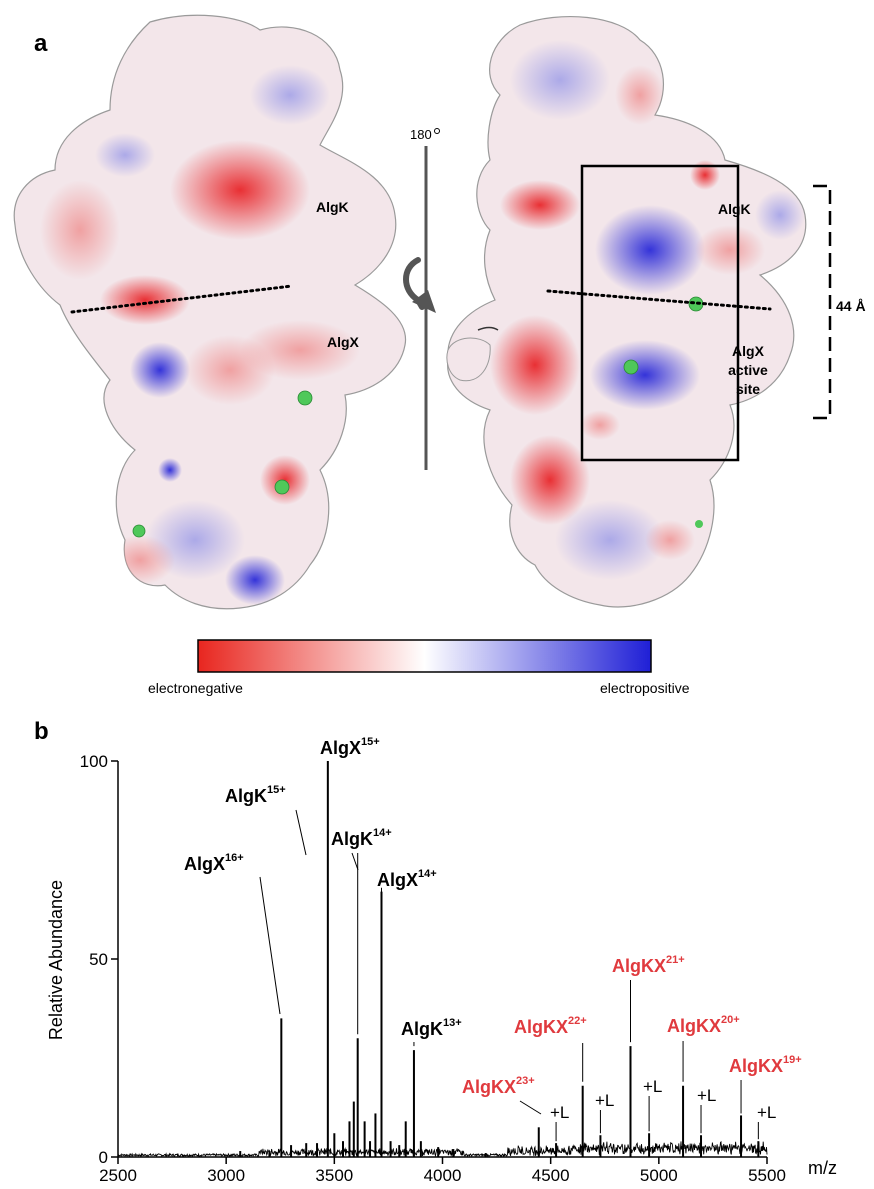 This screenshot has width=874, height=1189. What do you see at coordinates (767, 1175) in the screenshot?
I see `x-tick-label: 5500` at bounding box center [767, 1175].